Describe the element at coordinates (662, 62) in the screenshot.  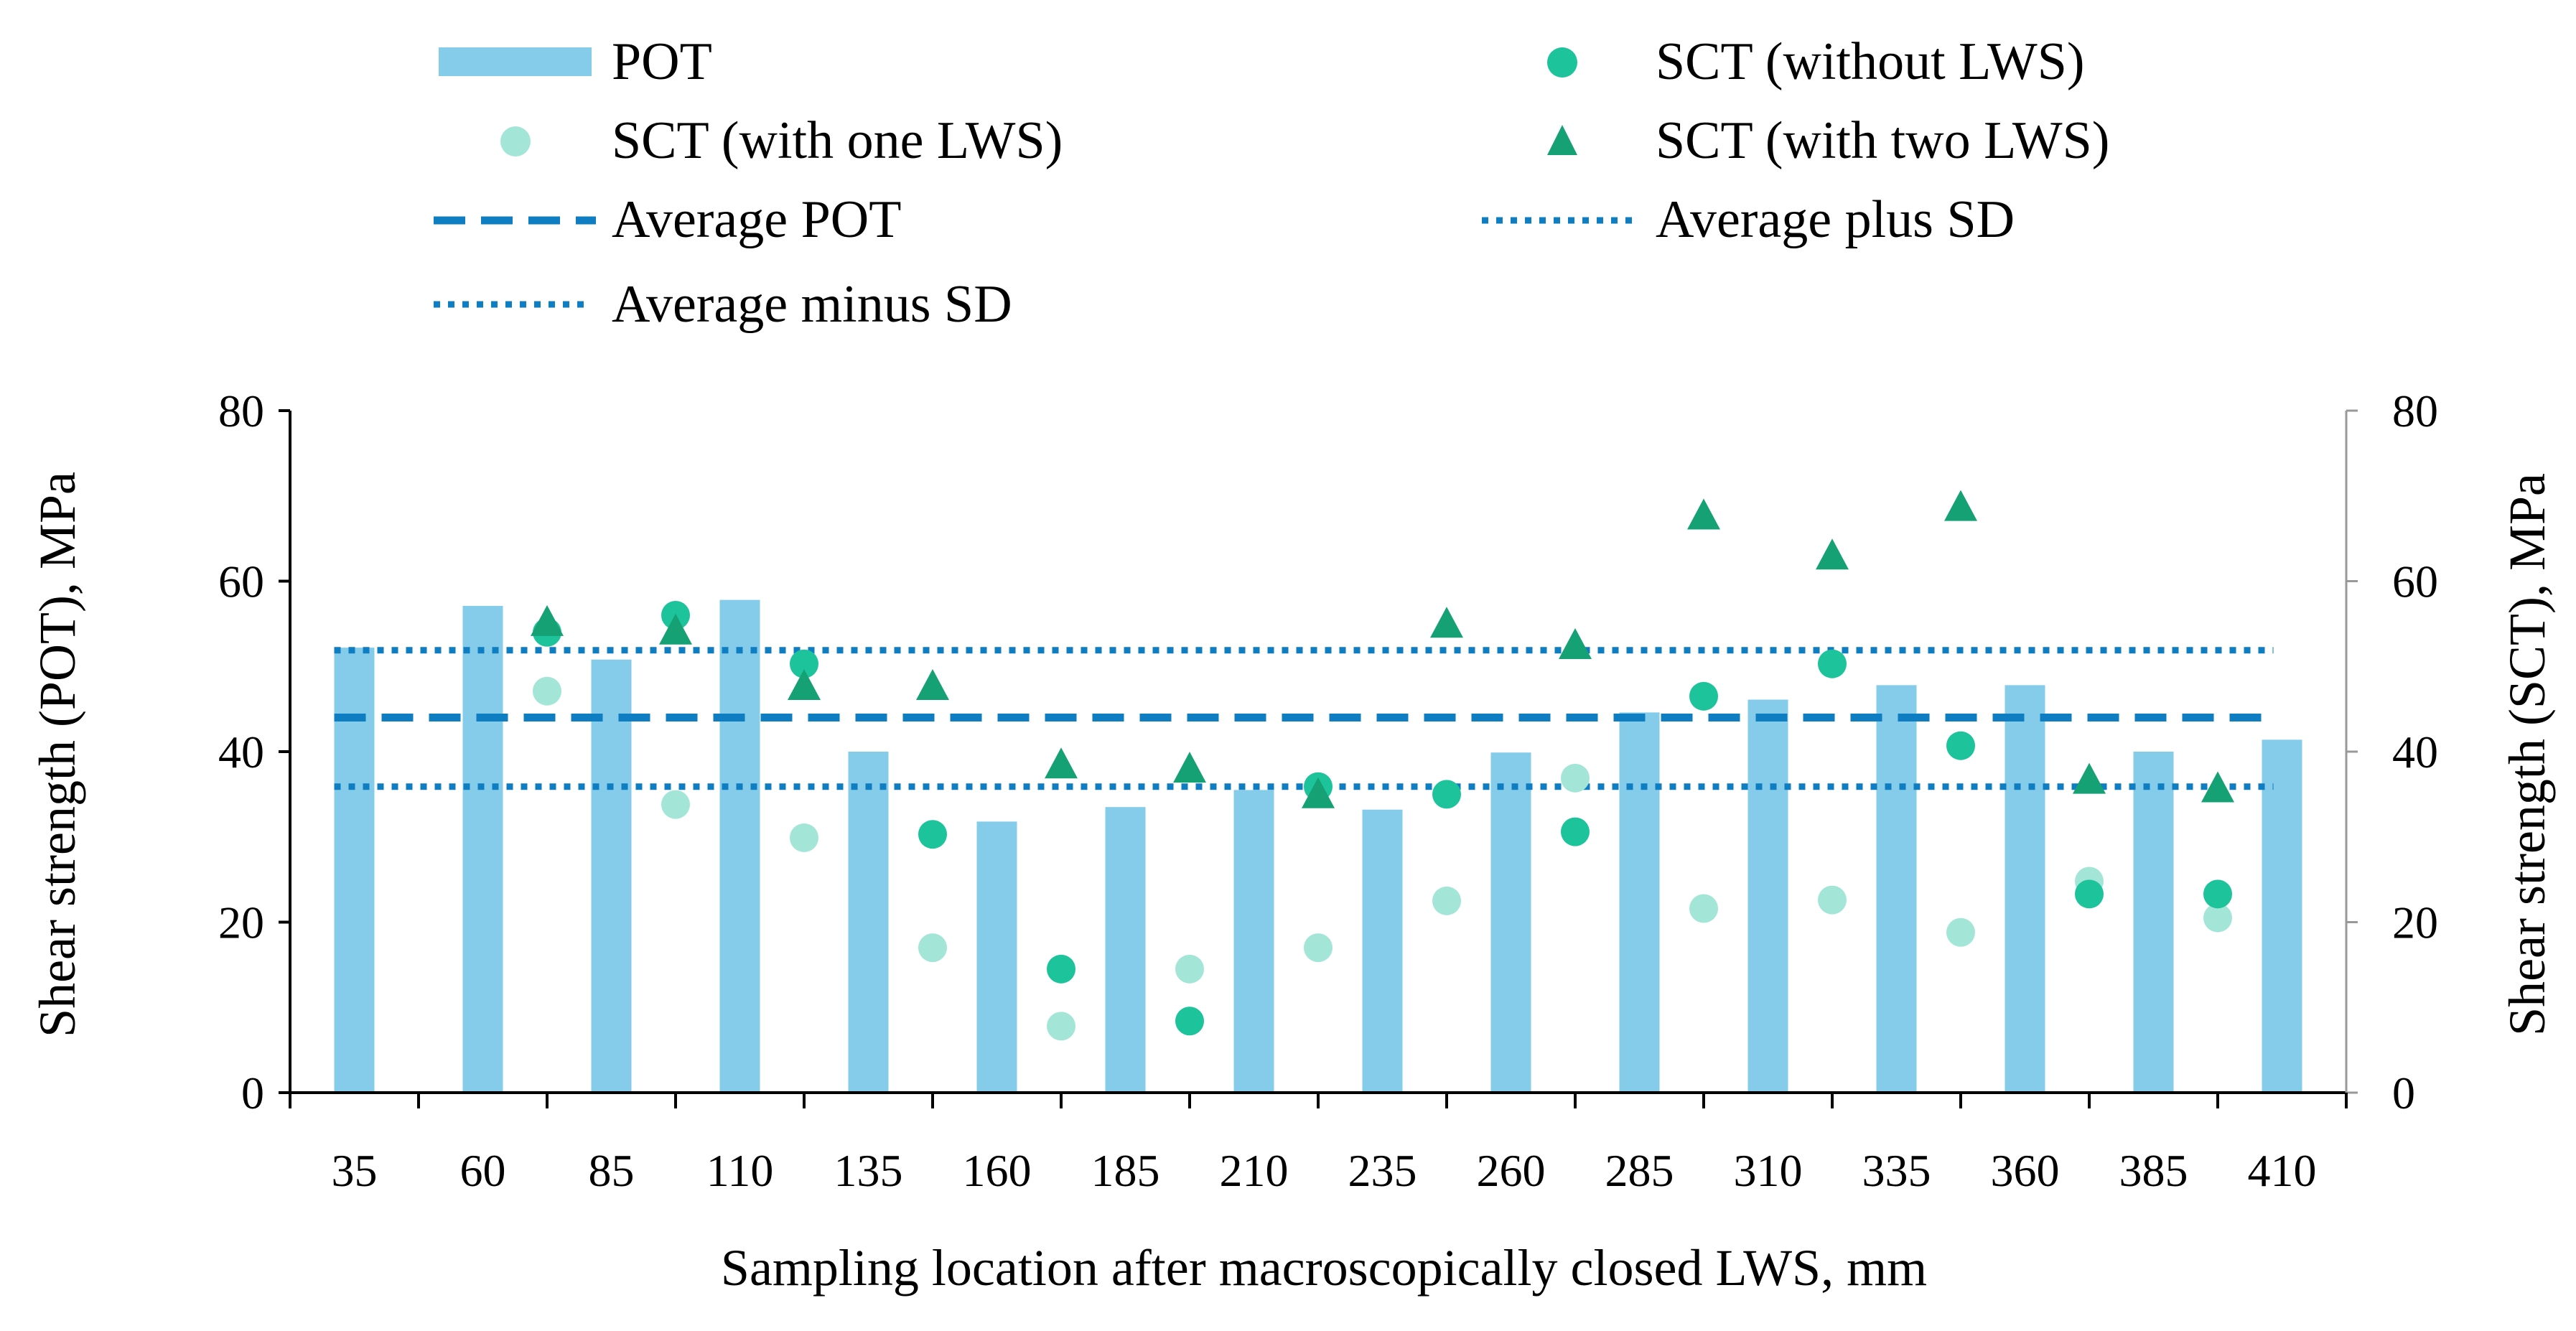
I see `legend-pot-label: POT` at that location.